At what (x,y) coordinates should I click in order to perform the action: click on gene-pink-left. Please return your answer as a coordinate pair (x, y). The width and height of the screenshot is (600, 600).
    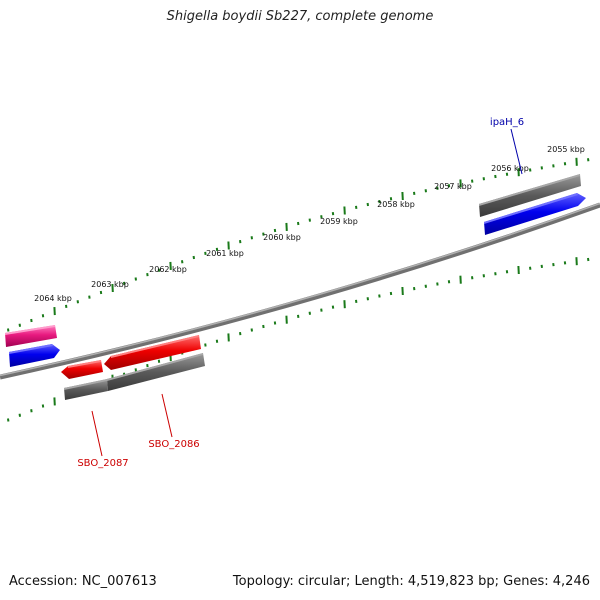
    Looking at the image, I should click on (31, 336).